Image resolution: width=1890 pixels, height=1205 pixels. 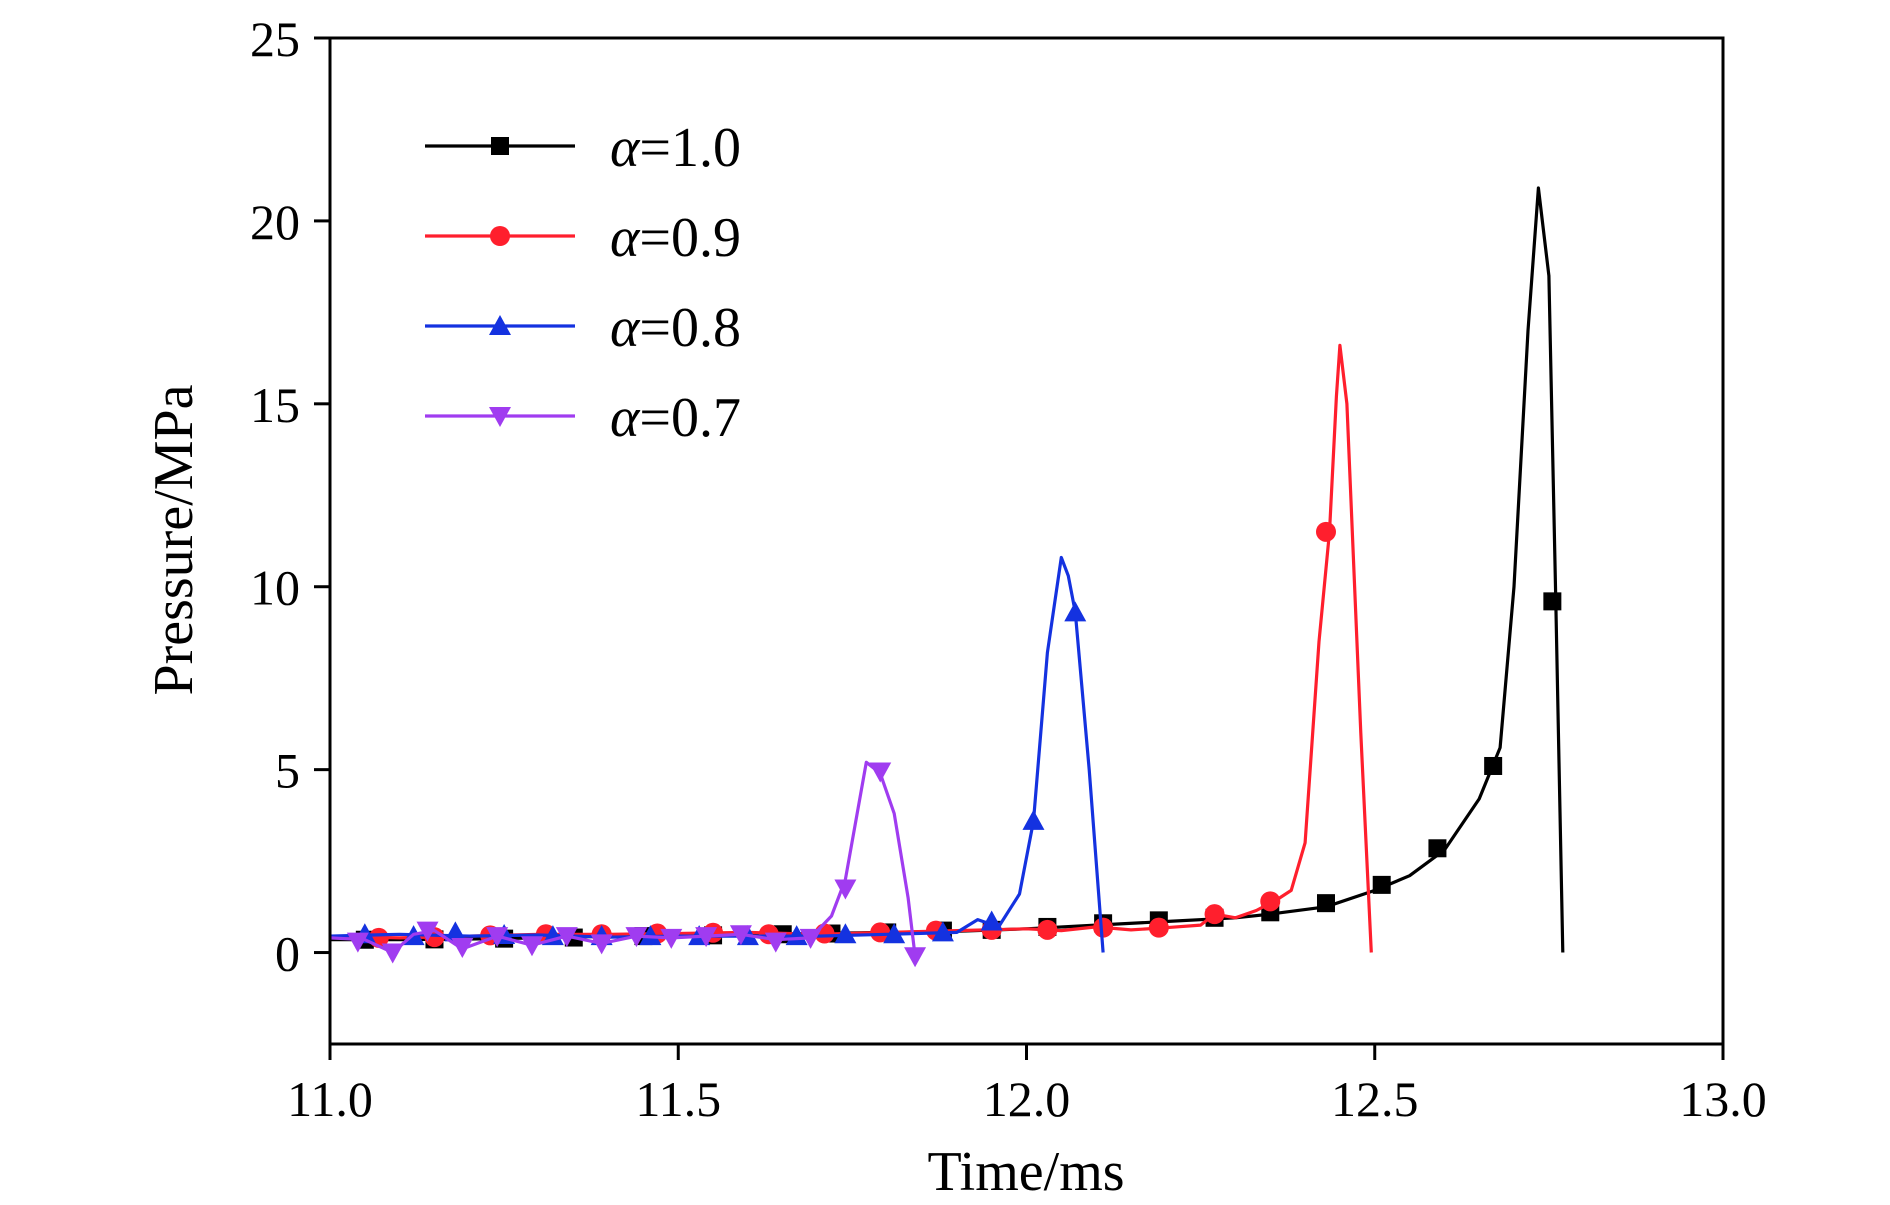 What do you see at coordinates (675, 148) in the screenshot?
I see `legend-label: α=1.0` at bounding box center [675, 148].